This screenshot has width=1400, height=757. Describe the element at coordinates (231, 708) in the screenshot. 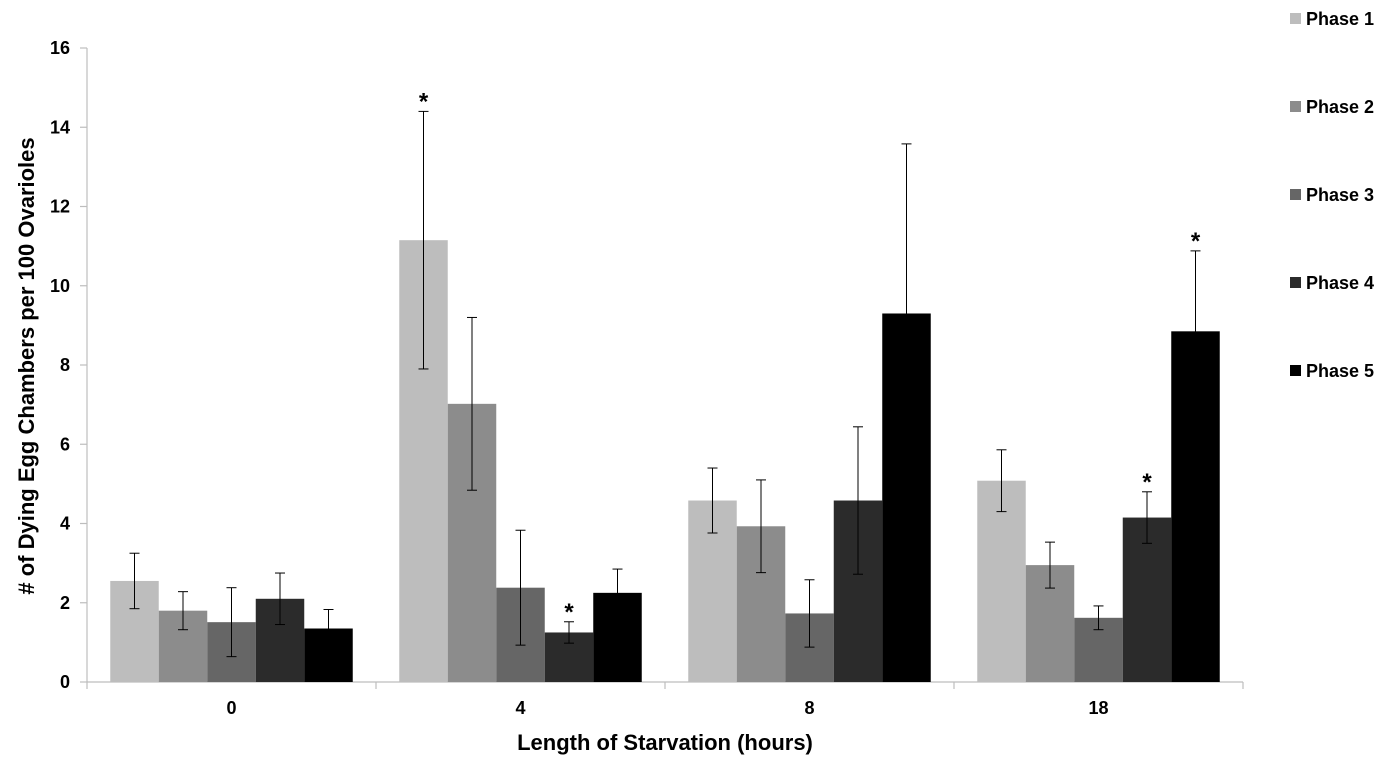

I see `x-tick-label: 0` at that location.